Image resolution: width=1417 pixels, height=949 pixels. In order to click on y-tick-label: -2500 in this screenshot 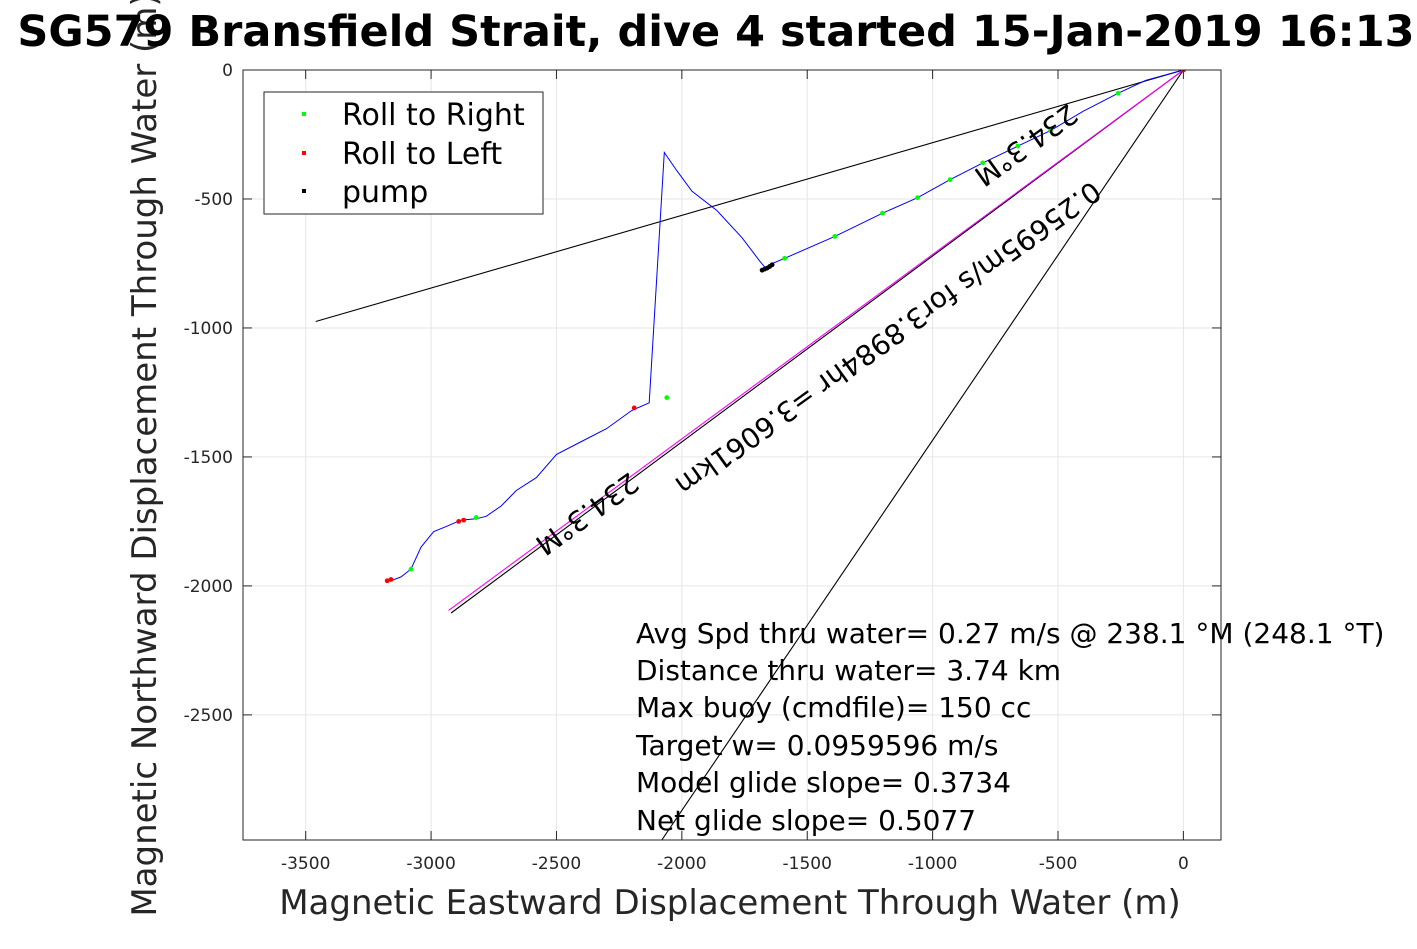, I will do `click(208, 716)`.